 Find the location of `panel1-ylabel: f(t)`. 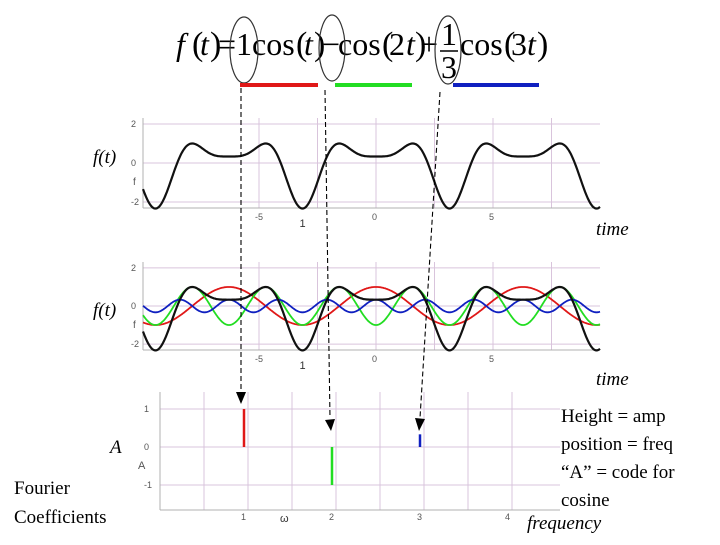

panel1-ylabel: f(t) is located at coordinates (104, 157).